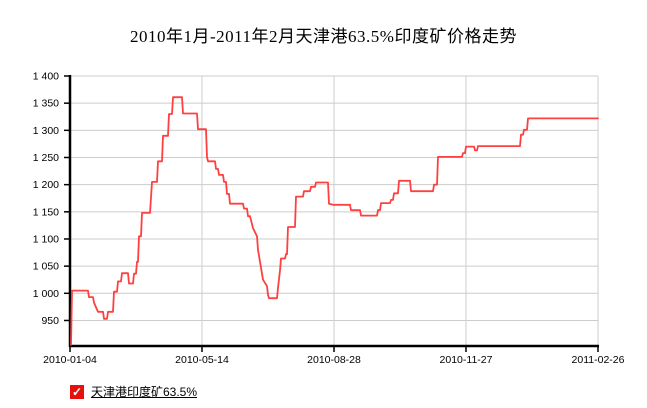  Describe the element at coordinates (46, 239) in the screenshot. I see `y-tick-label: 1 100` at that location.